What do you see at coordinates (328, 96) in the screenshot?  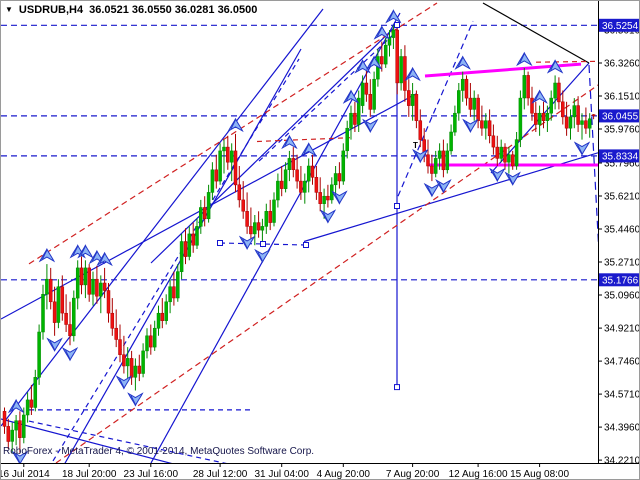 I see `dashed-into-peak` at bounding box center [328, 96].